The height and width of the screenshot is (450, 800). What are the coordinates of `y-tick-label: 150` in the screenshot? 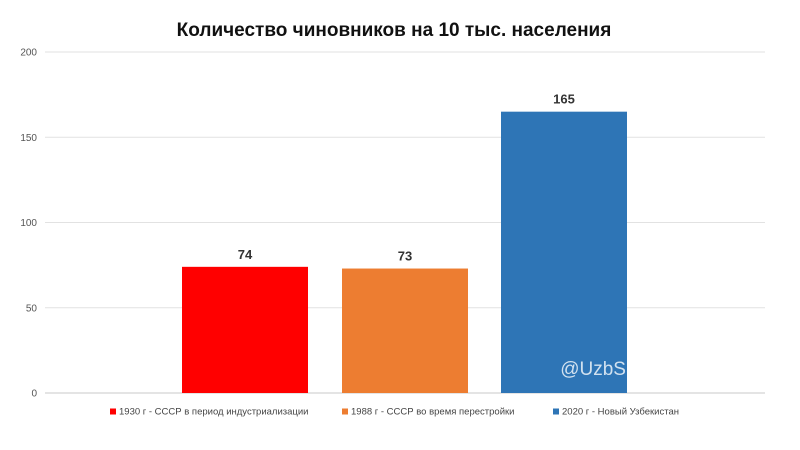 It's located at (28, 138).